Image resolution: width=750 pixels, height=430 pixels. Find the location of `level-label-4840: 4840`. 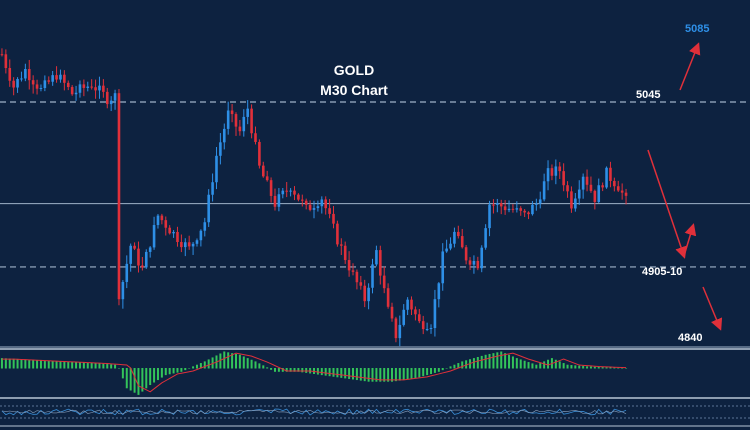

level-label-4840: 4840 is located at coordinates (690, 338).